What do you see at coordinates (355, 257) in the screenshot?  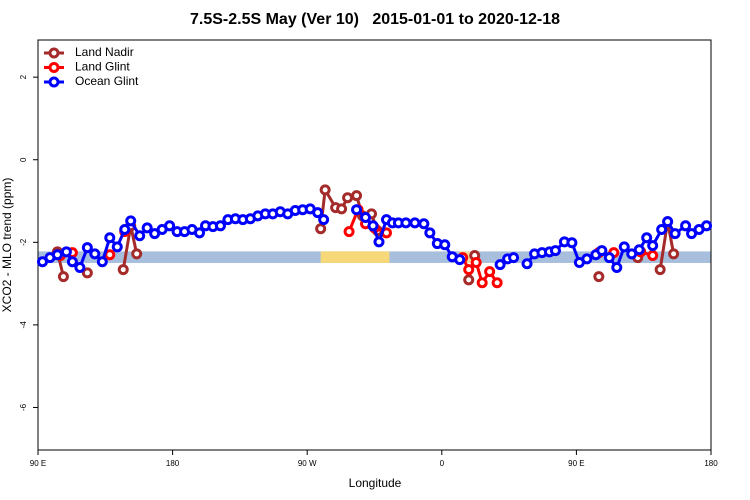 I see `shade-band` at bounding box center [355, 257].